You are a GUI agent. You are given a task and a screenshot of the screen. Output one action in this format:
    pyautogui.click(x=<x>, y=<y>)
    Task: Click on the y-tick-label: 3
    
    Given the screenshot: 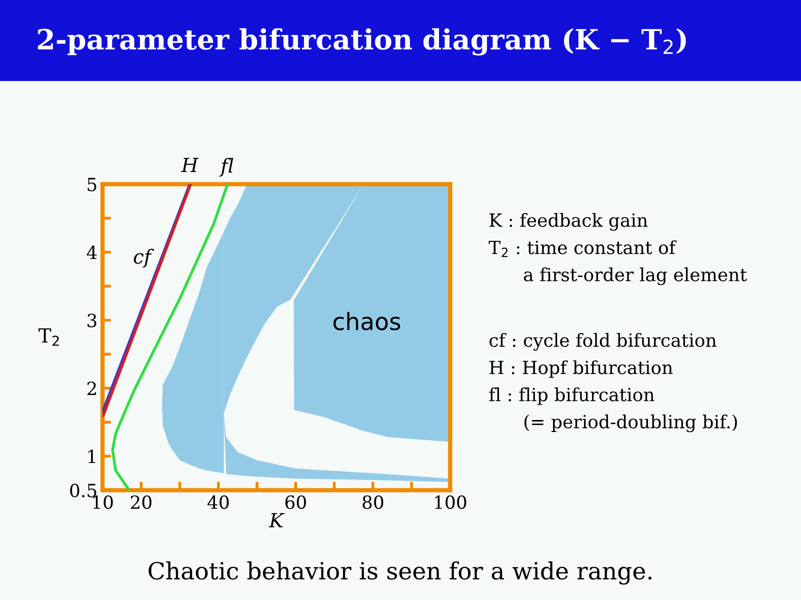 What is the action you would take?
    pyautogui.click(x=92, y=321)
    